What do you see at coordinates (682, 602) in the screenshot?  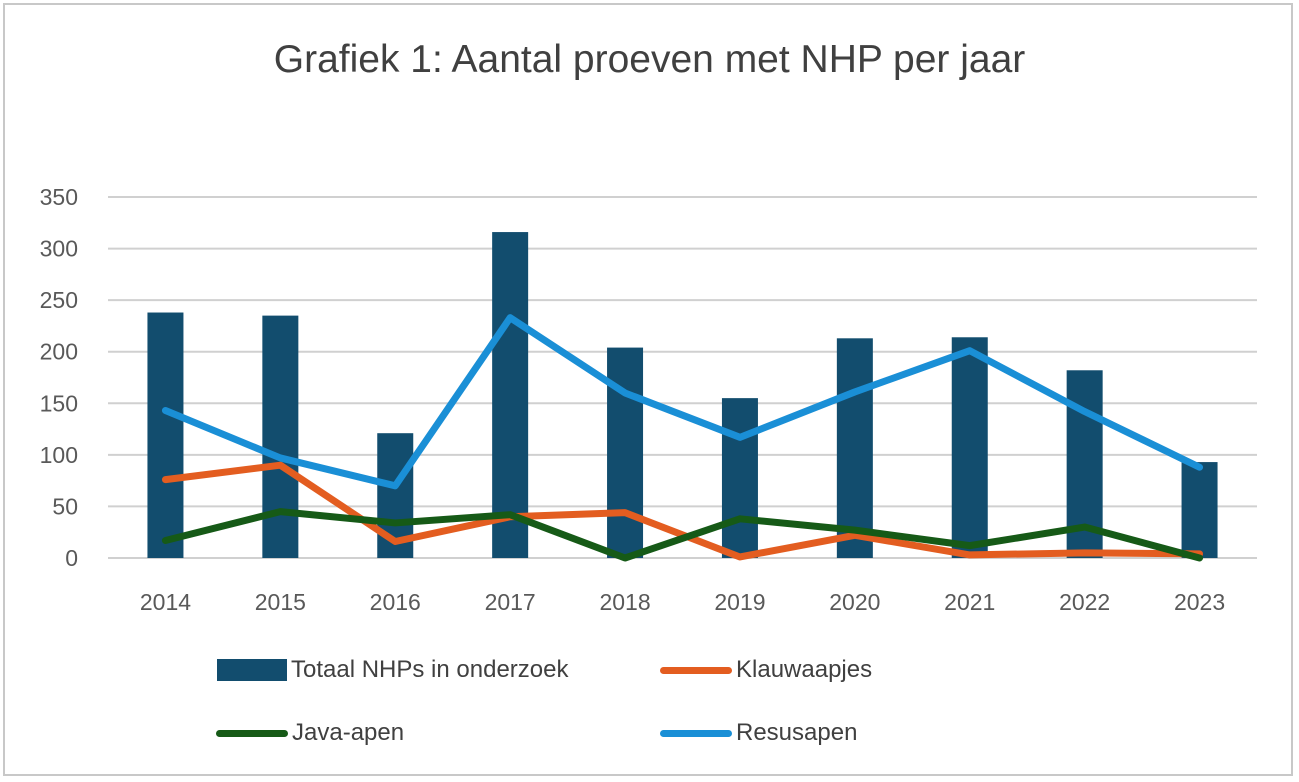 I see `x-axis-ticks: 2014 2015 2016 2017 2018 2019 2020 2021 2022 2023` at bounding box center [682, 602].